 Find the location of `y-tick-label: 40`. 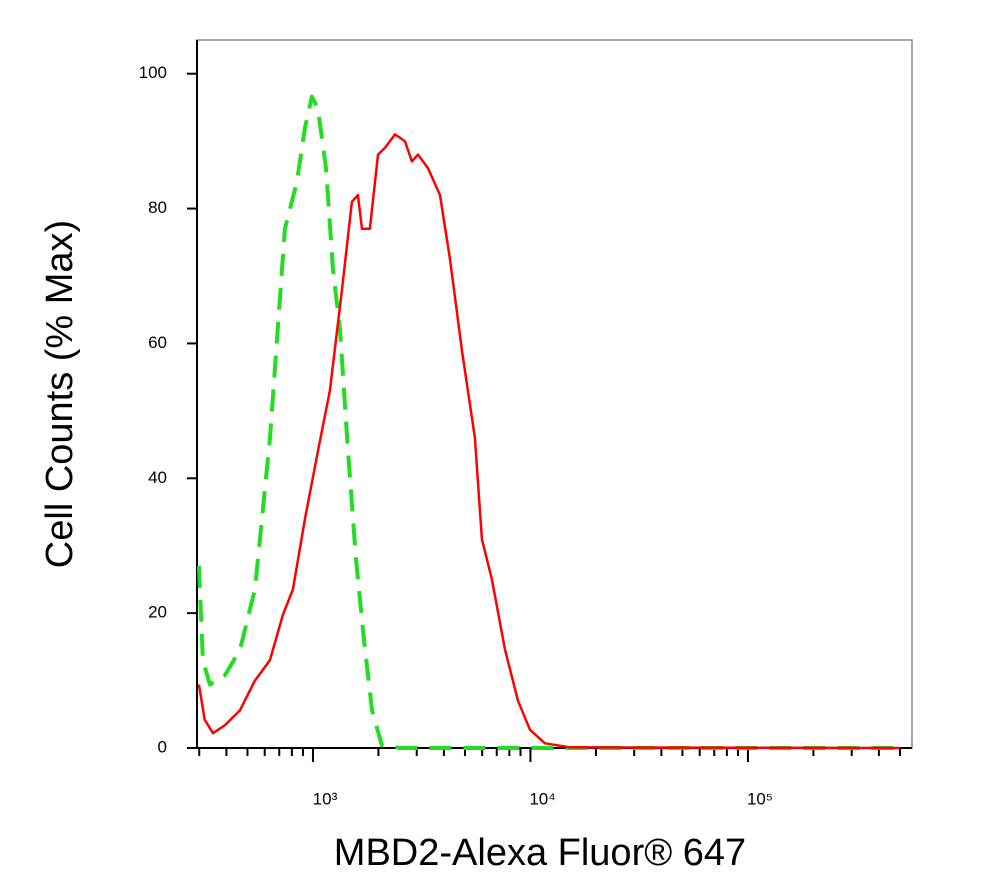

y-tick-label: 40 is located at coordinates (157, 477).